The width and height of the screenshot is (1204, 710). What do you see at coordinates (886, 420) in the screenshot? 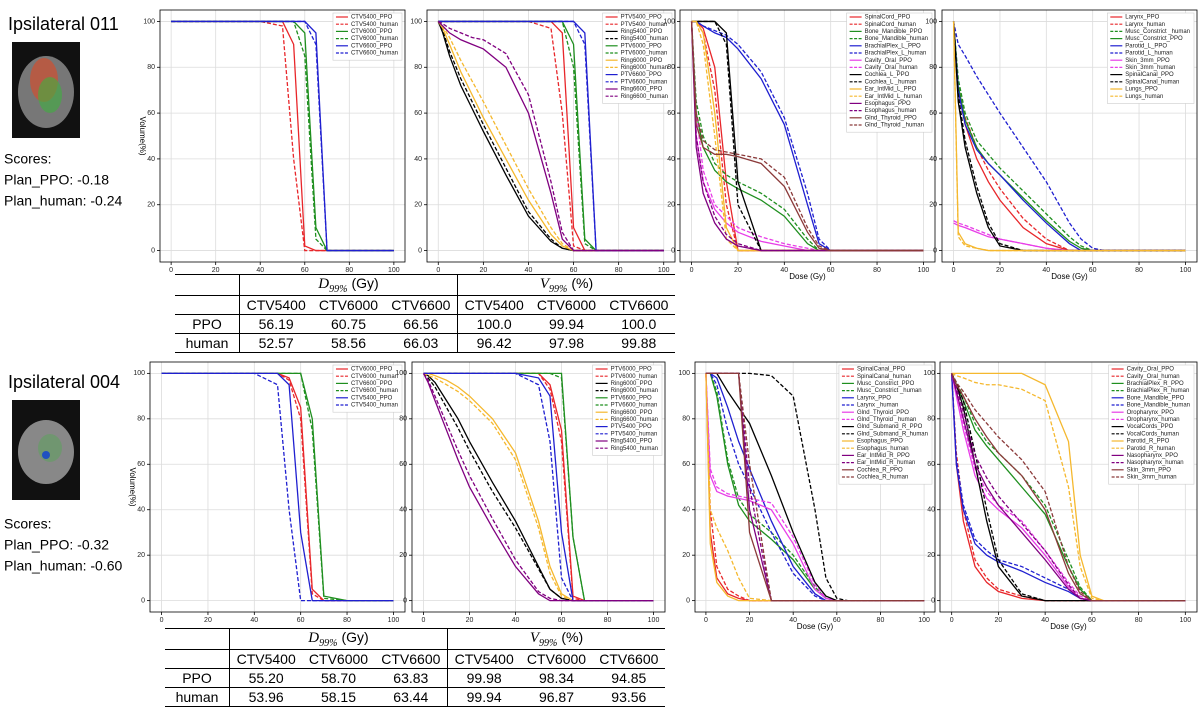
I see `legend-label: Glnd_Thyroid _human` at bounding box center [886, 420].